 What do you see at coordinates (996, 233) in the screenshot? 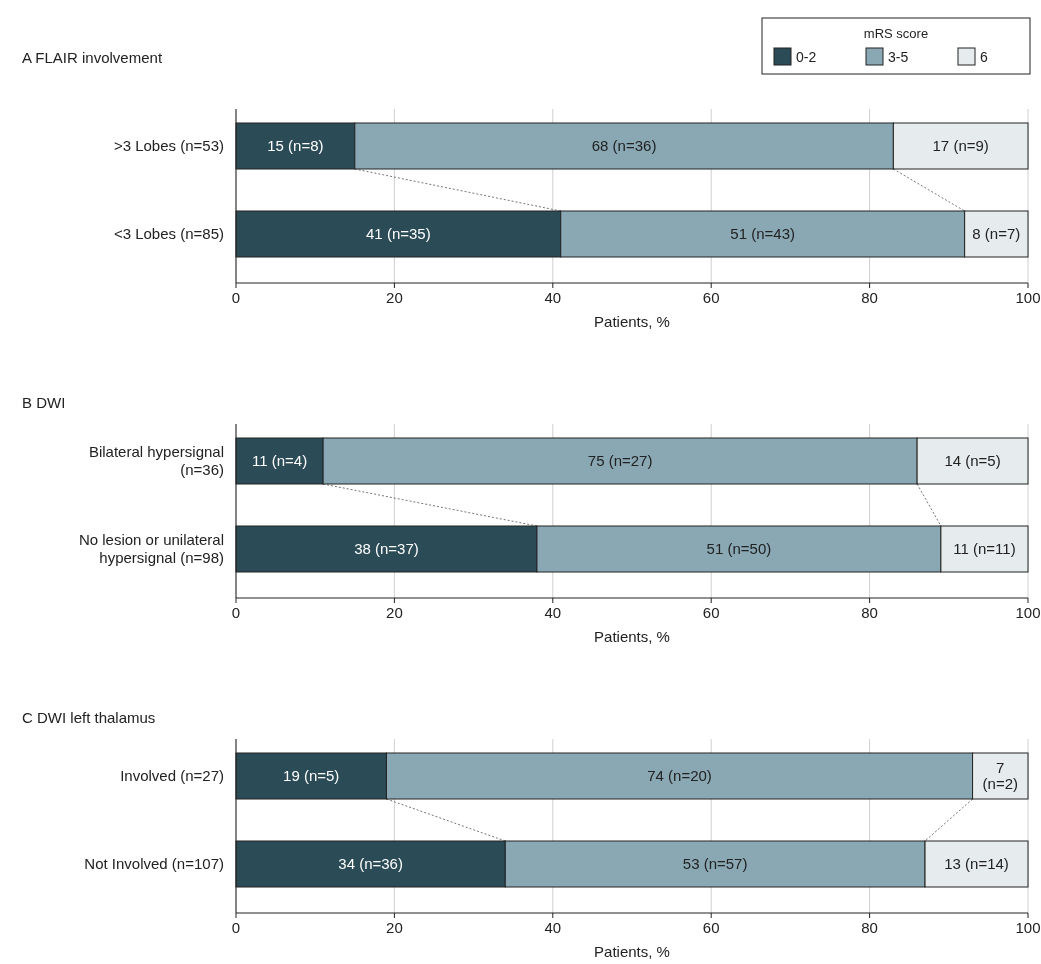
I see `data-label: 8 (n=7)` at bounding box center [996, 233].